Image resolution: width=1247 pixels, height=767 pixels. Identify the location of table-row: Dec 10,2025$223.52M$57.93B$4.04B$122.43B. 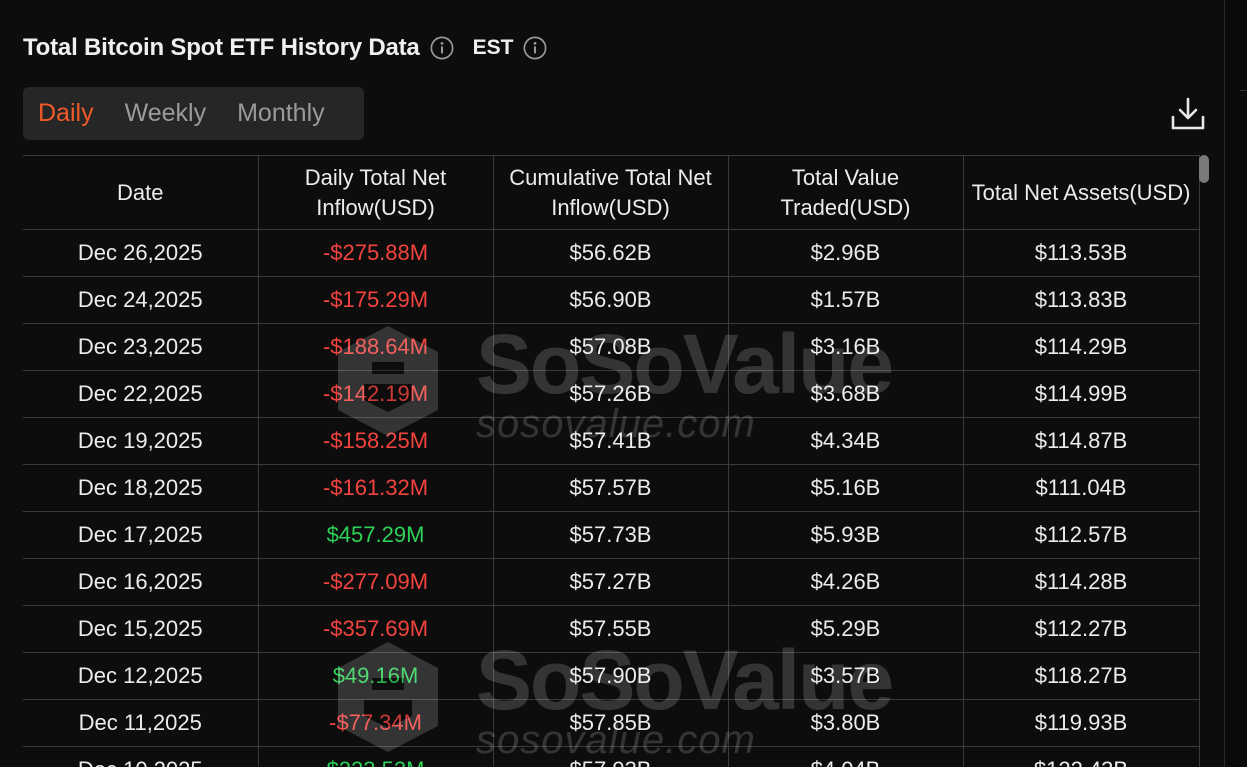
(611, 756).